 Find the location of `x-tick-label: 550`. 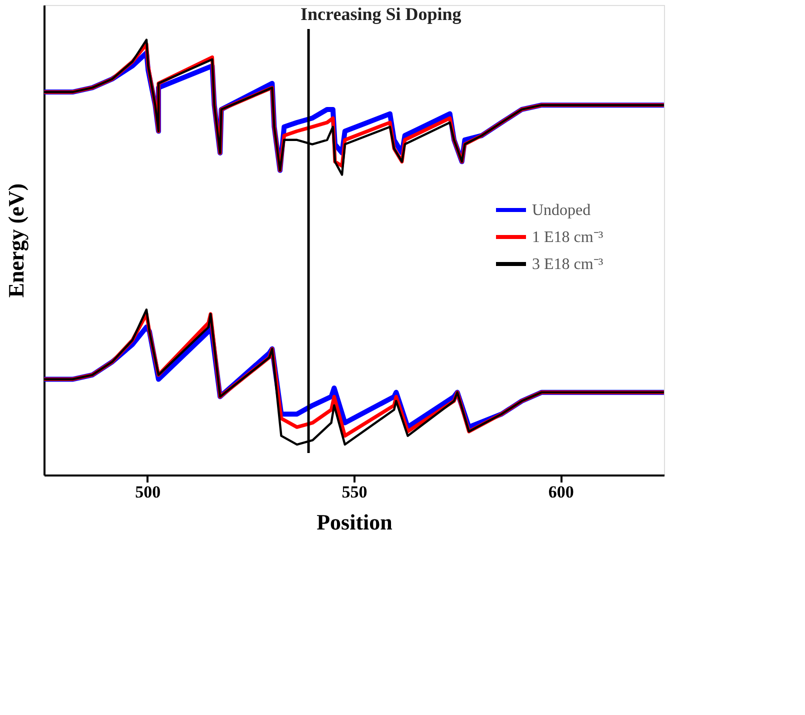

x-tick-label: 550 is located at coordinates (355, 492).